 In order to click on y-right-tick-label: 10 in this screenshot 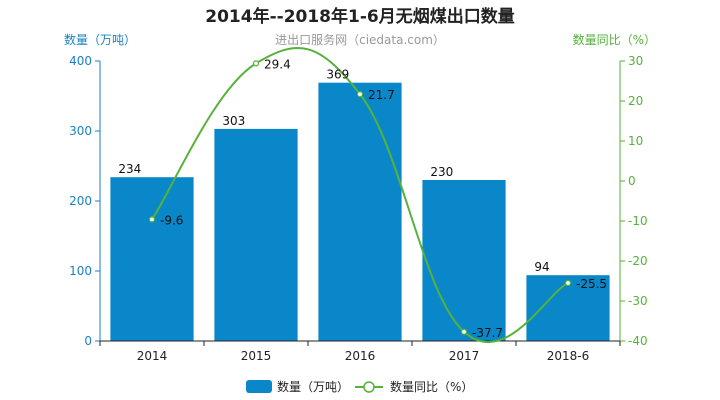, I will do `click(635, 141)`.